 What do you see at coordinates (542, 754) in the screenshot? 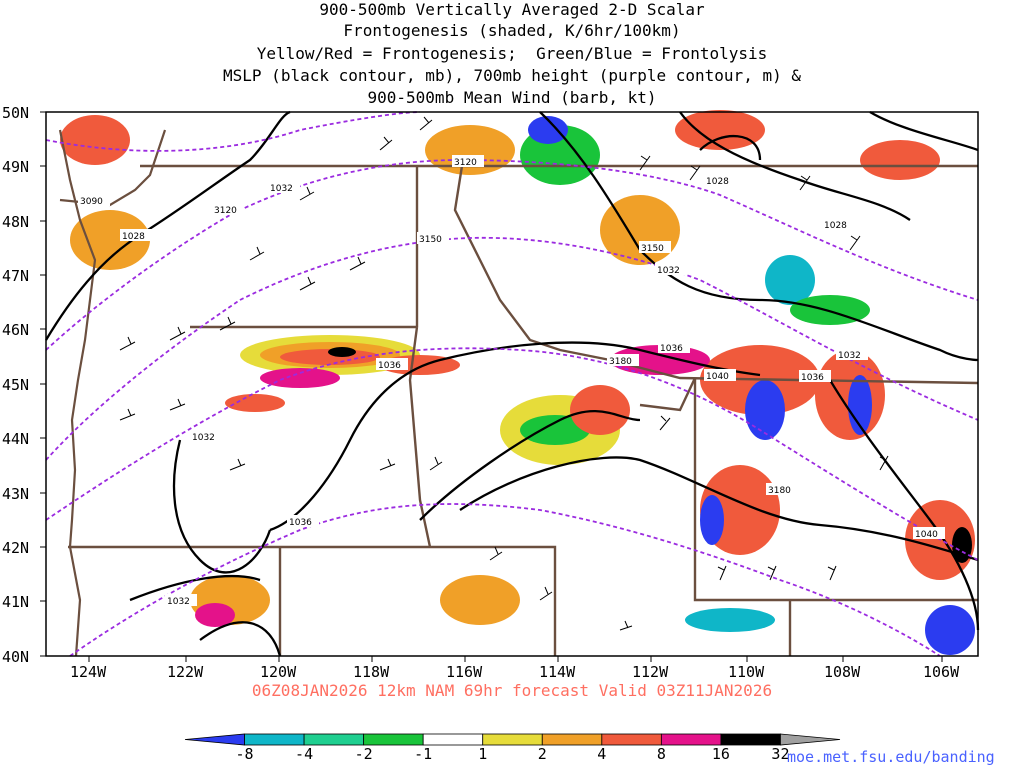
I see `colorbar-label: 2` at bounding box center [542, 754].